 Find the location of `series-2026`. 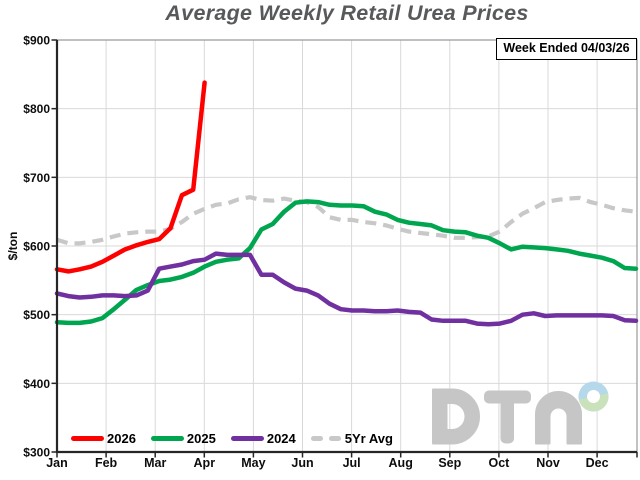

series-2026 is located at coordinates (130, 177).